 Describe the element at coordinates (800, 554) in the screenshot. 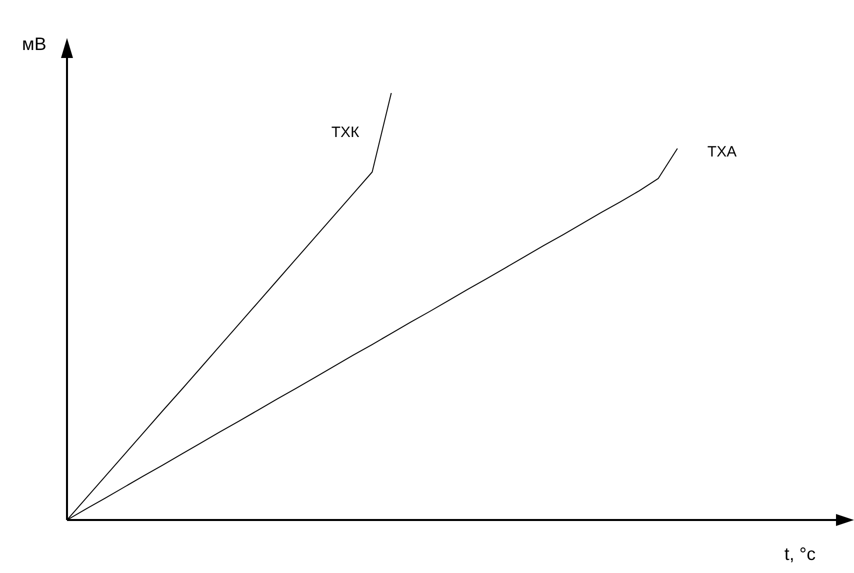

I see `x-axis-title: t, °c` at that location.